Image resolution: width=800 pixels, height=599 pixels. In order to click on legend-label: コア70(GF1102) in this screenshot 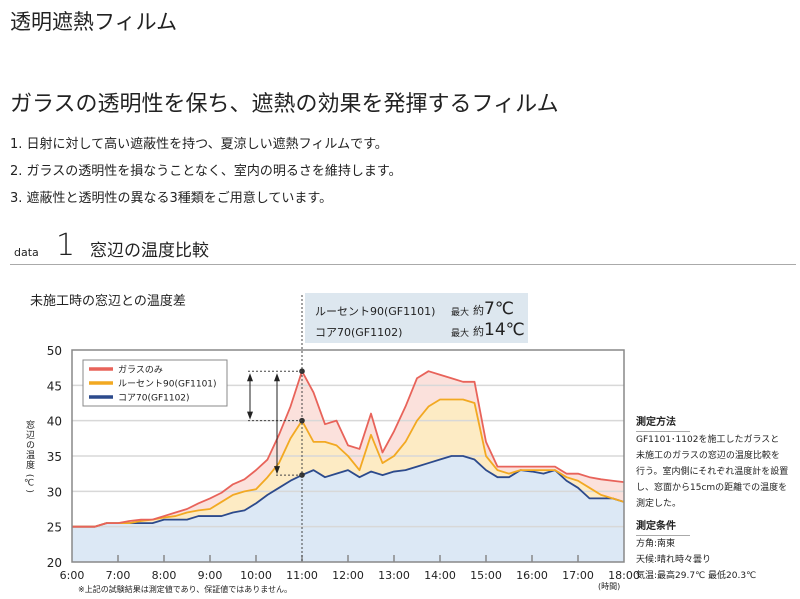, I will do `click(154, 399)`.